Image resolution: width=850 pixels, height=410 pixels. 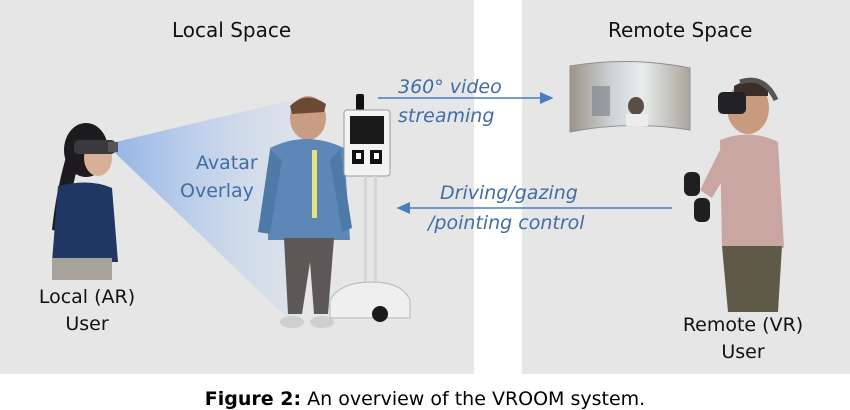 I want to click on telepresence-robot, so click(x=370, y=208).